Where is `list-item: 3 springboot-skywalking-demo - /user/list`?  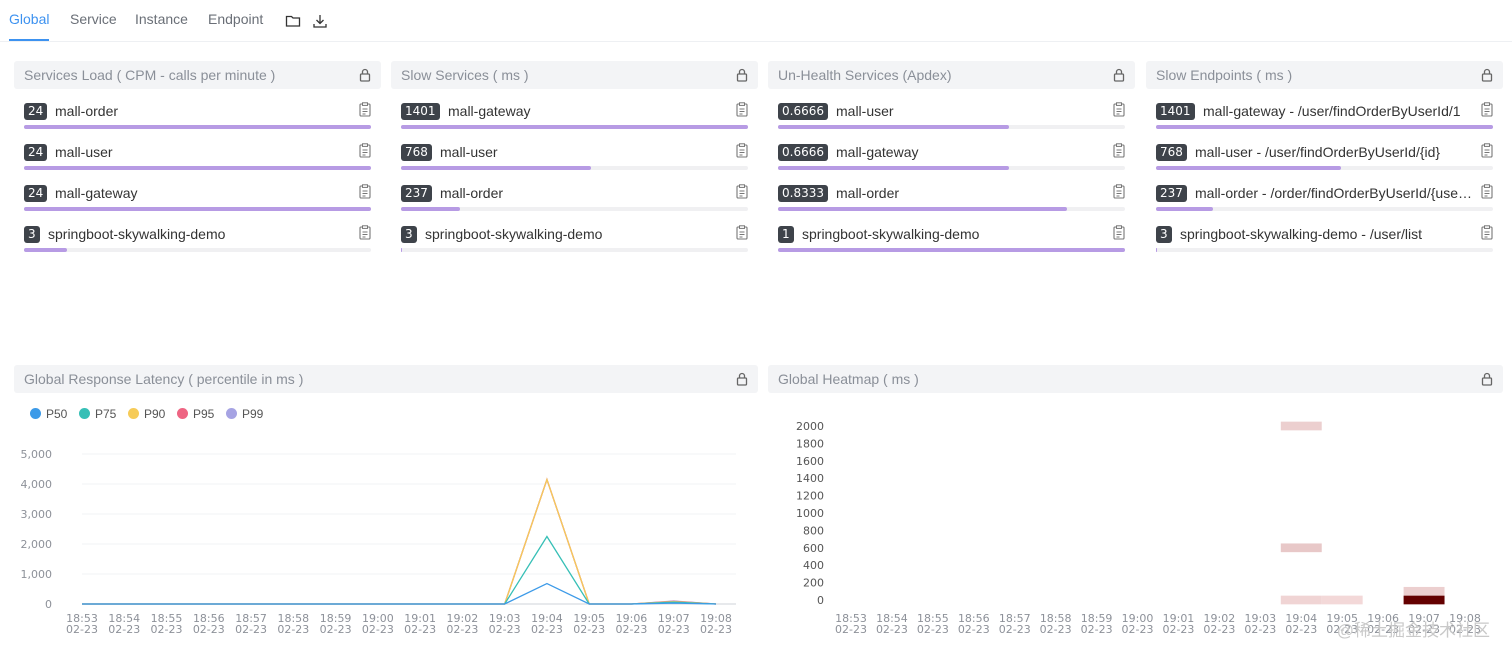
list-item: 3 springboot-skywalking-demo - /user/list is located at coordinates (1324, 241).